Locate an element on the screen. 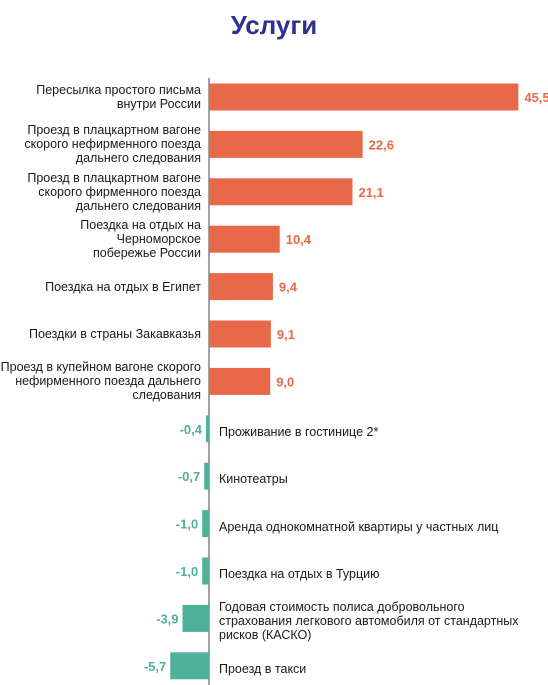 This screenshot has height=685, width=548. chart-title: Услуги is located at coordinates (274, 25).